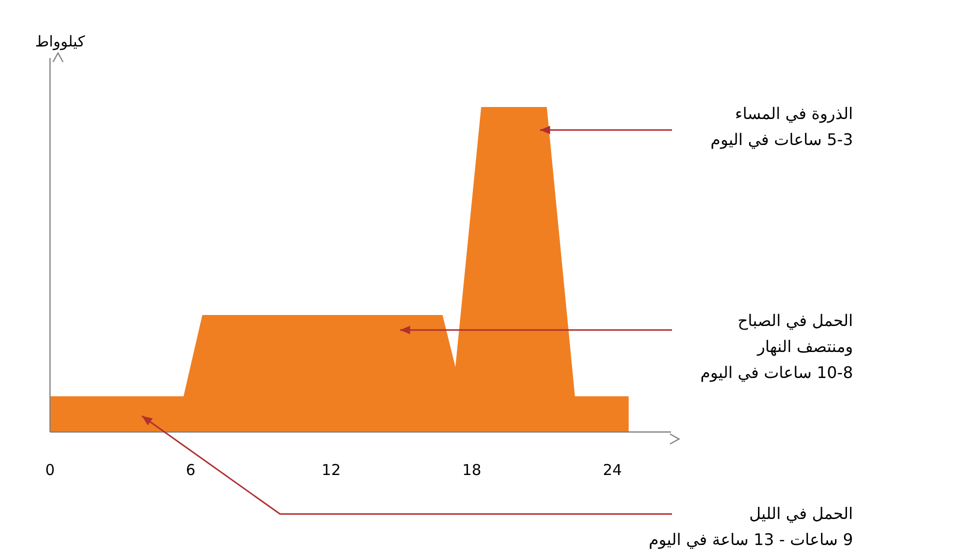  I want to click on x-tick-label: 6, so click(191, 469).